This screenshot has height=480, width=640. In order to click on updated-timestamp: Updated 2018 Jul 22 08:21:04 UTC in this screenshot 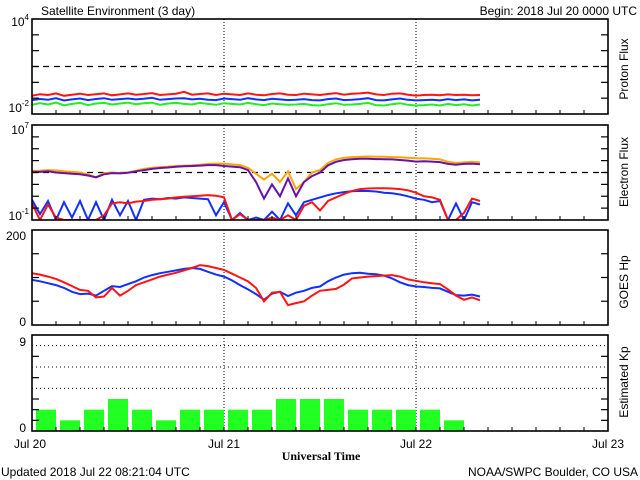, I will do `click(95, 472)`.